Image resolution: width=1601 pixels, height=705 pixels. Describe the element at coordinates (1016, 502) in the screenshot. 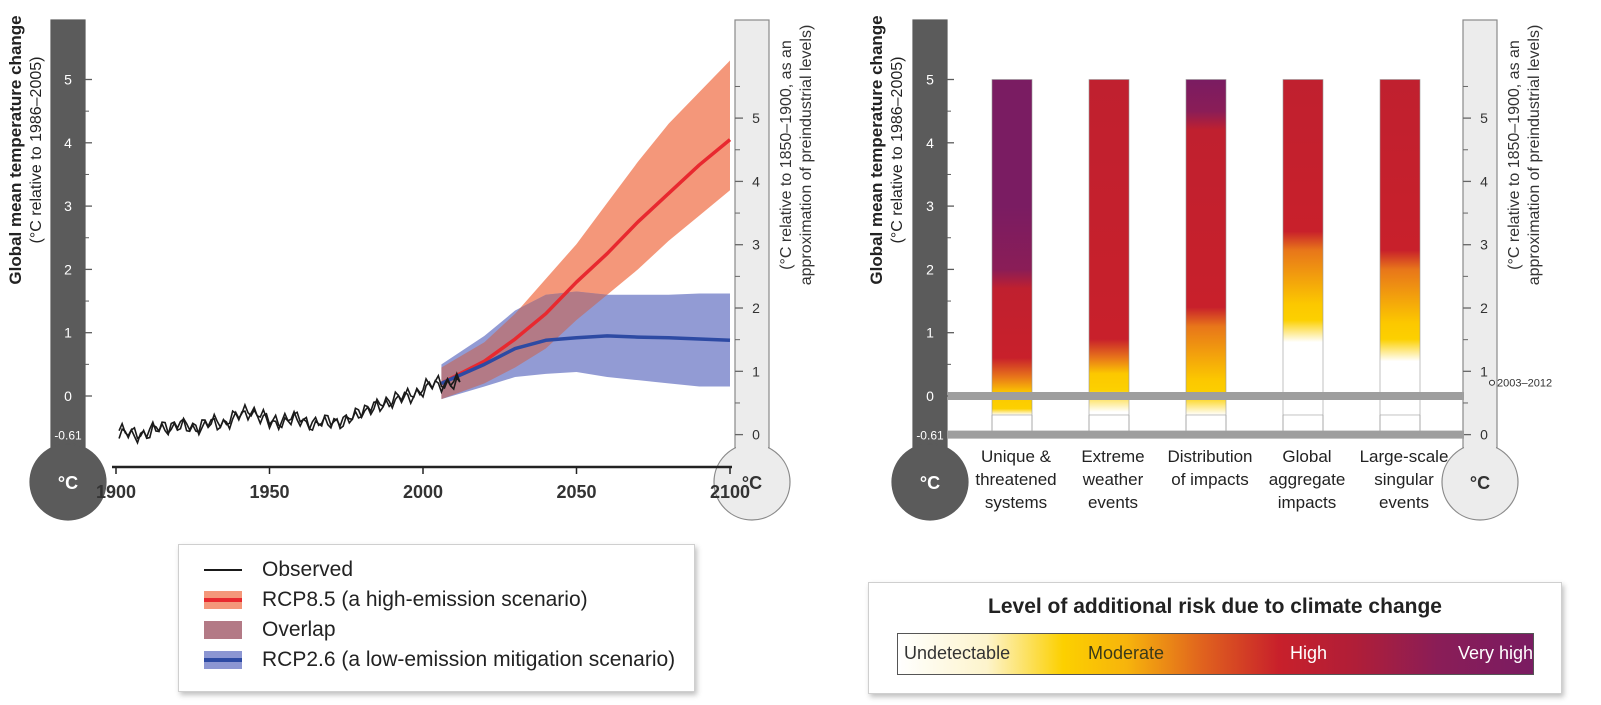

I see `category-label: systems` at that location.